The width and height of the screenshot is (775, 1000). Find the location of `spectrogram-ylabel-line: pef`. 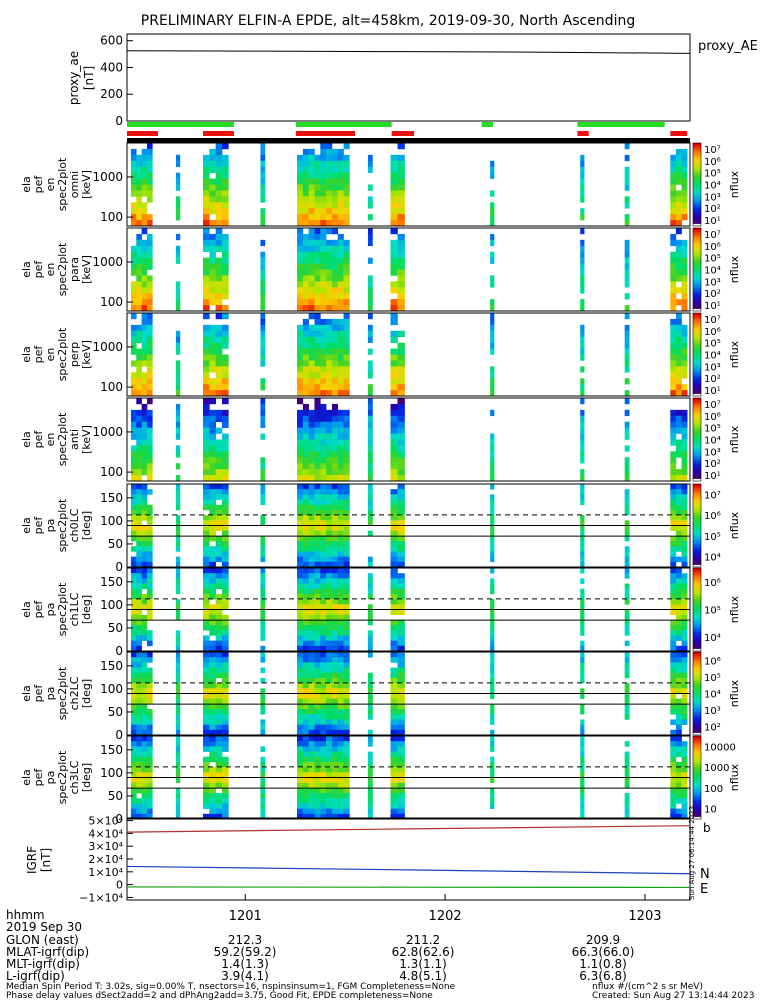

spectrogram-ylabel-line: pef is located at coordinates (38, 354).